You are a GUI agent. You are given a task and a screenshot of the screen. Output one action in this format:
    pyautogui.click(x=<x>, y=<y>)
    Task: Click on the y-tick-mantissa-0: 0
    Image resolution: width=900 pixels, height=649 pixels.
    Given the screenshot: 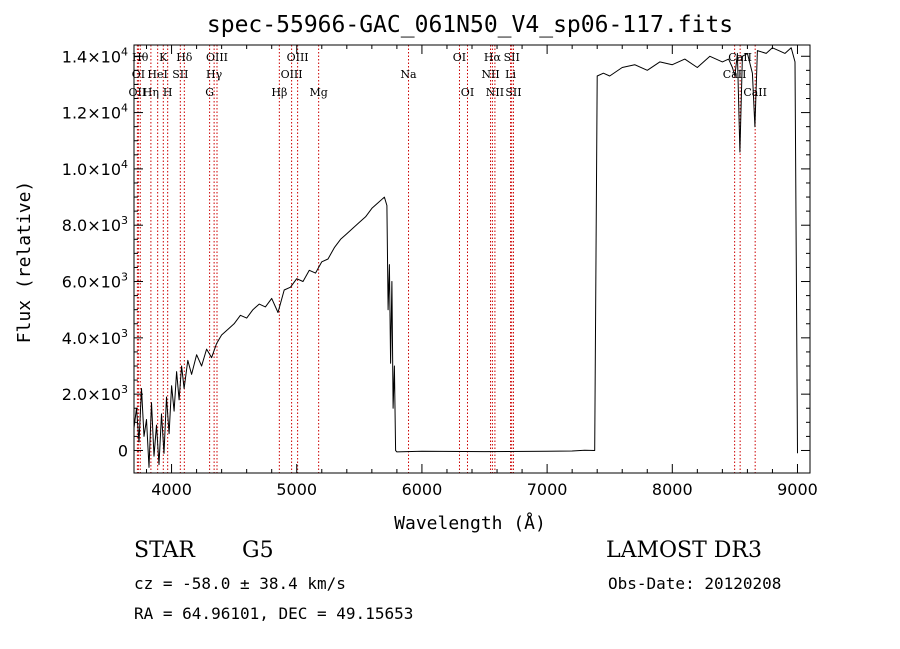 What is the action you would take?
    pyautogui.click(x=123, y=450)
    